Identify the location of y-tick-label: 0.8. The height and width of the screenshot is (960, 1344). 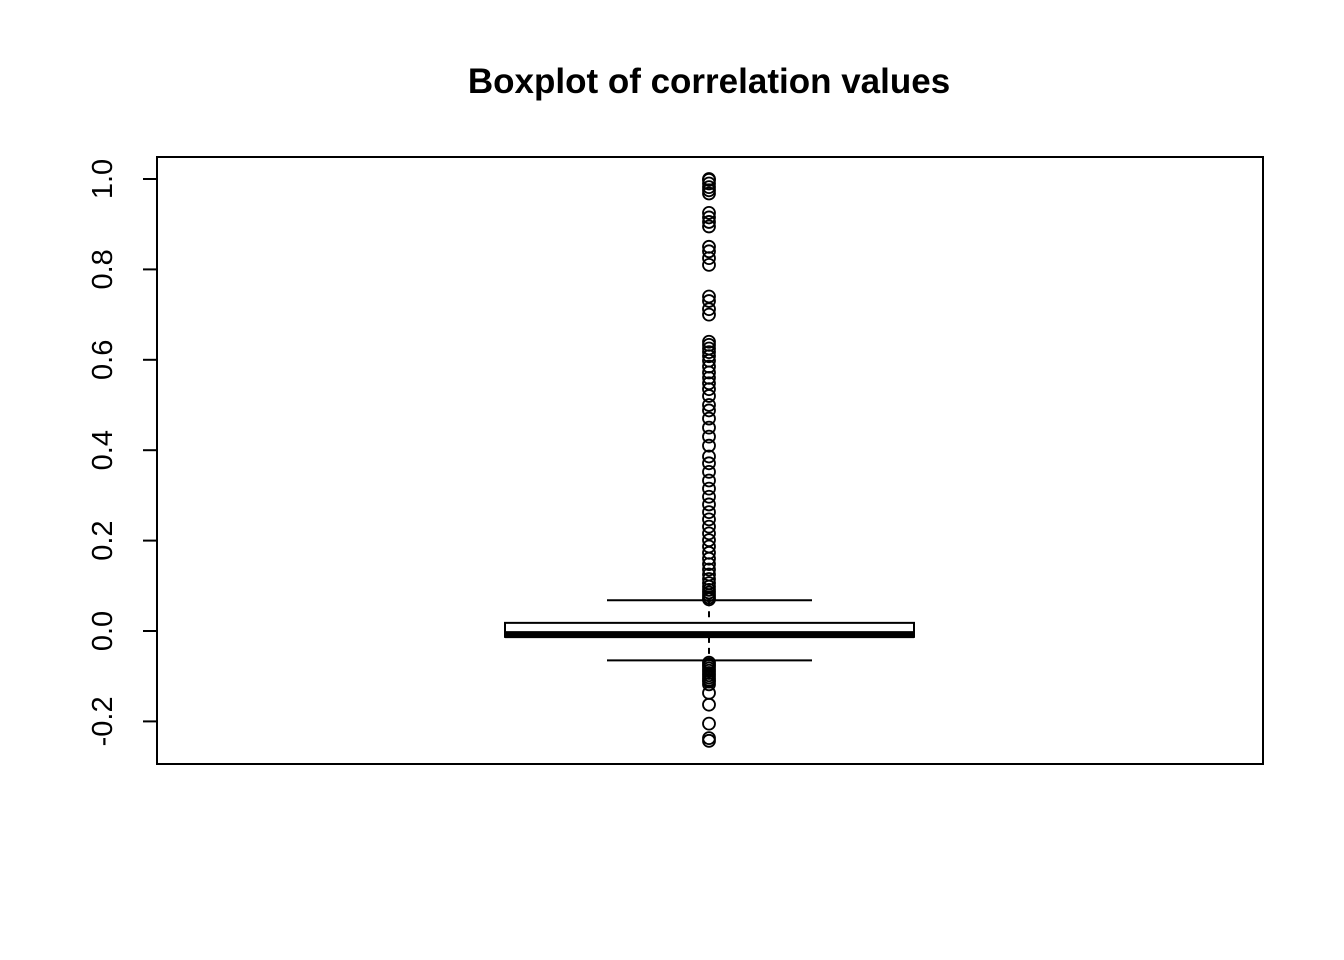
(103, 269).